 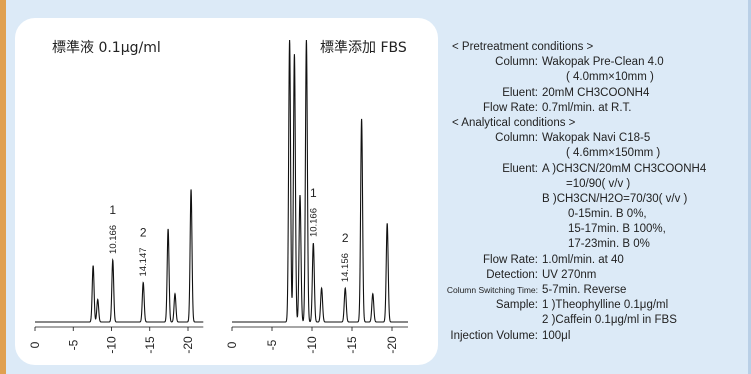 I want to click on retention-time-label: 14.147, so click(x=143, y=261).